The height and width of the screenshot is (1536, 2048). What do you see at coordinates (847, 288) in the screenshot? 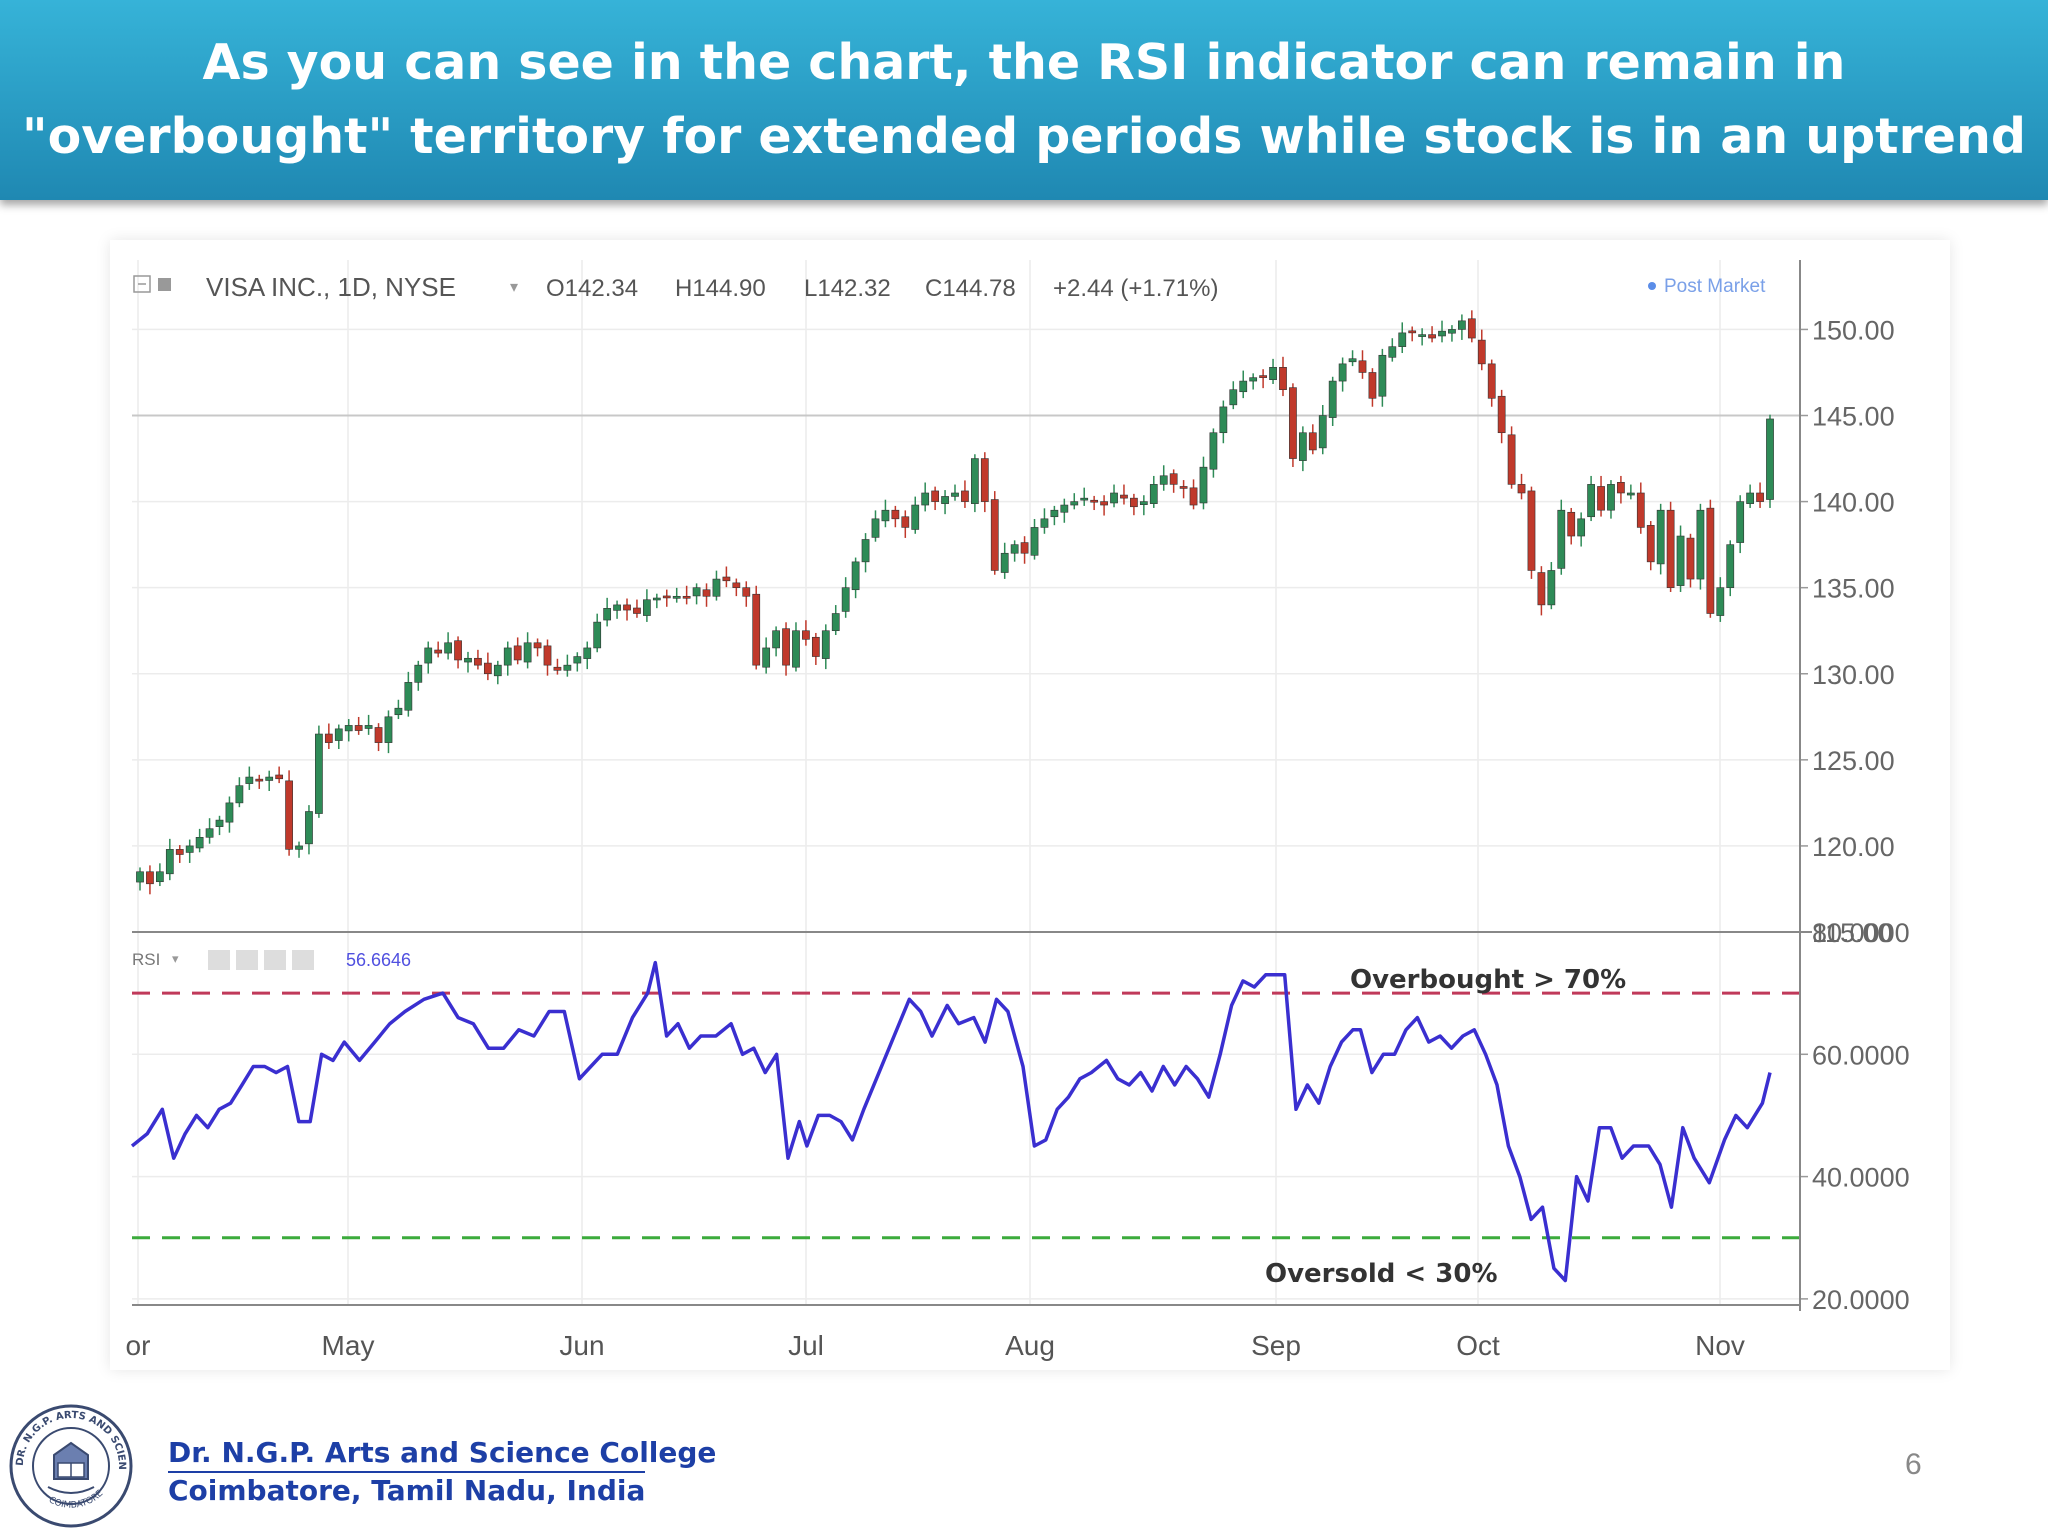
I see `ohlc-low: L142.32` at bounding box center [847, 288].